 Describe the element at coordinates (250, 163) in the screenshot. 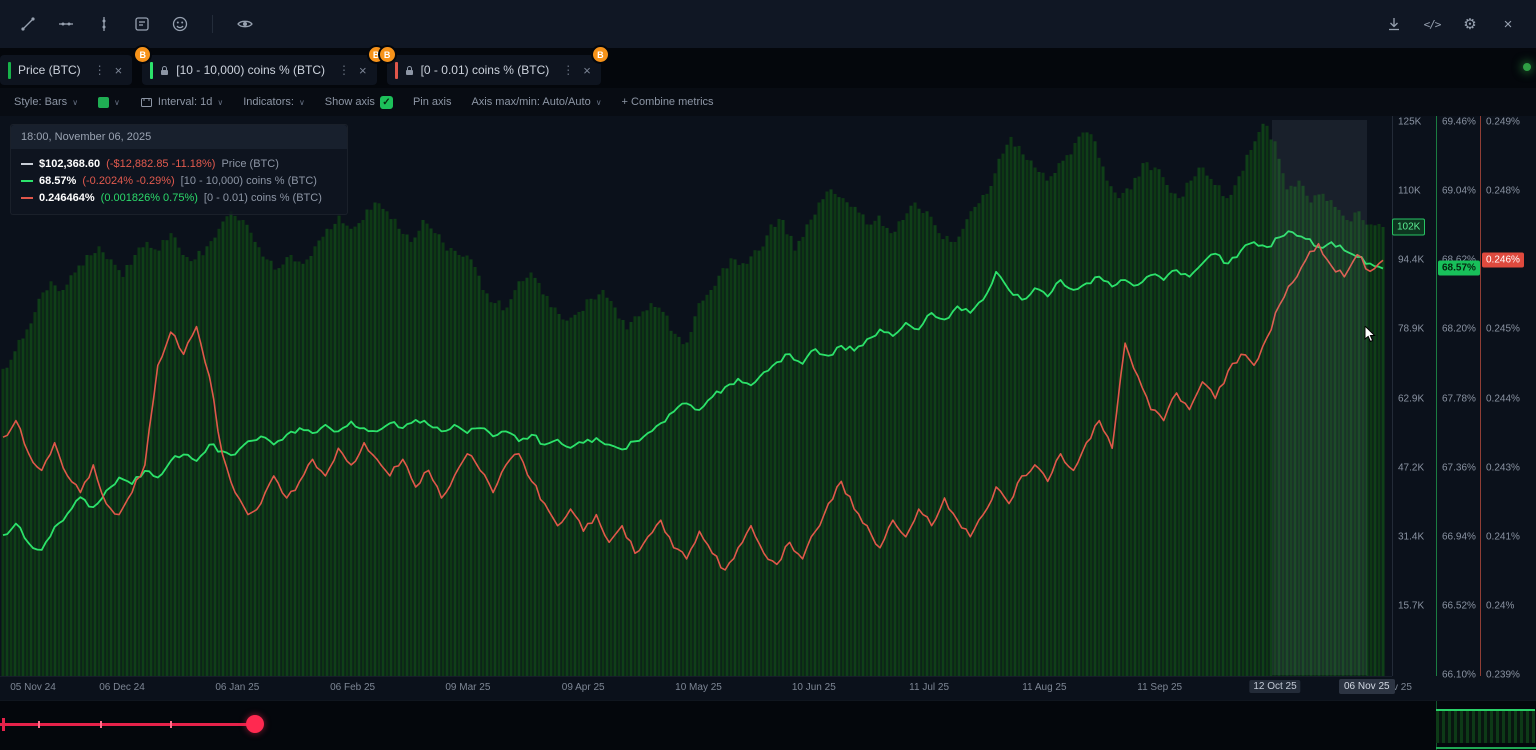

I see `tooltip-series-label: Price (BTC)` at that location.